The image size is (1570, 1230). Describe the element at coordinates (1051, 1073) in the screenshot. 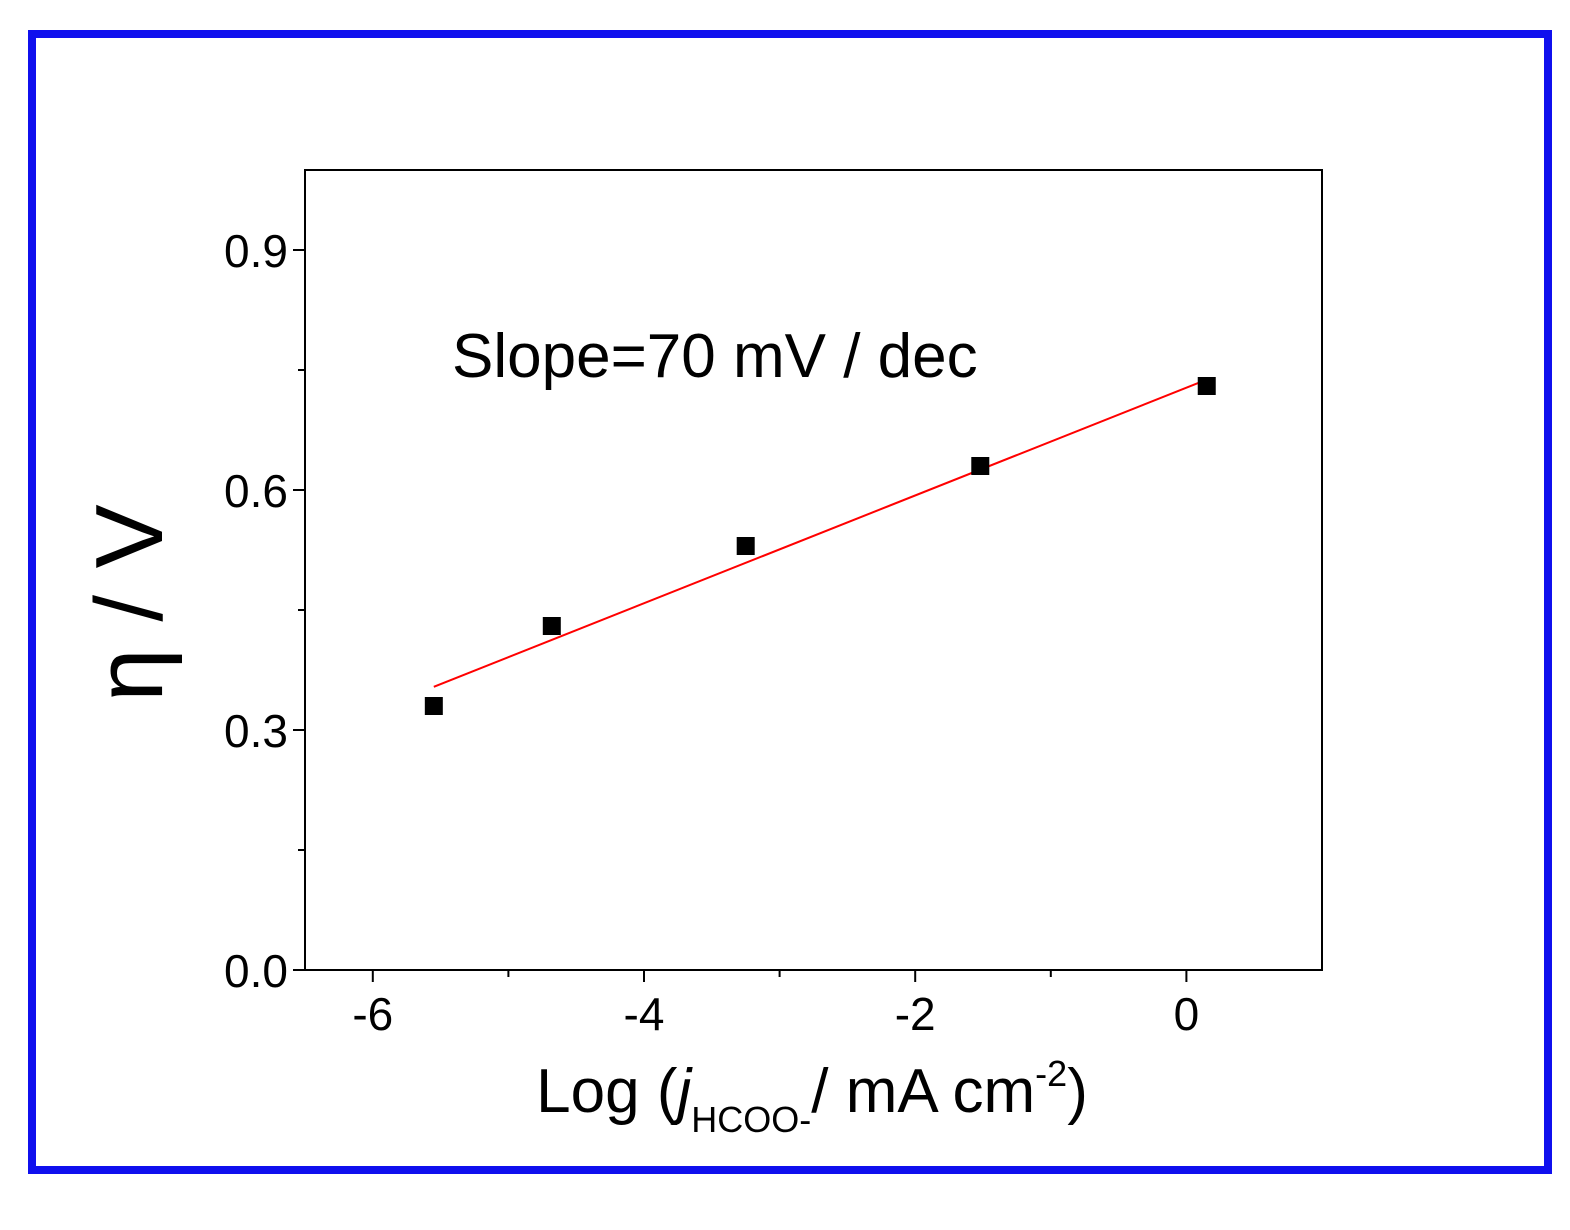

I see `x-axis-label-superscript: -2` at that location.